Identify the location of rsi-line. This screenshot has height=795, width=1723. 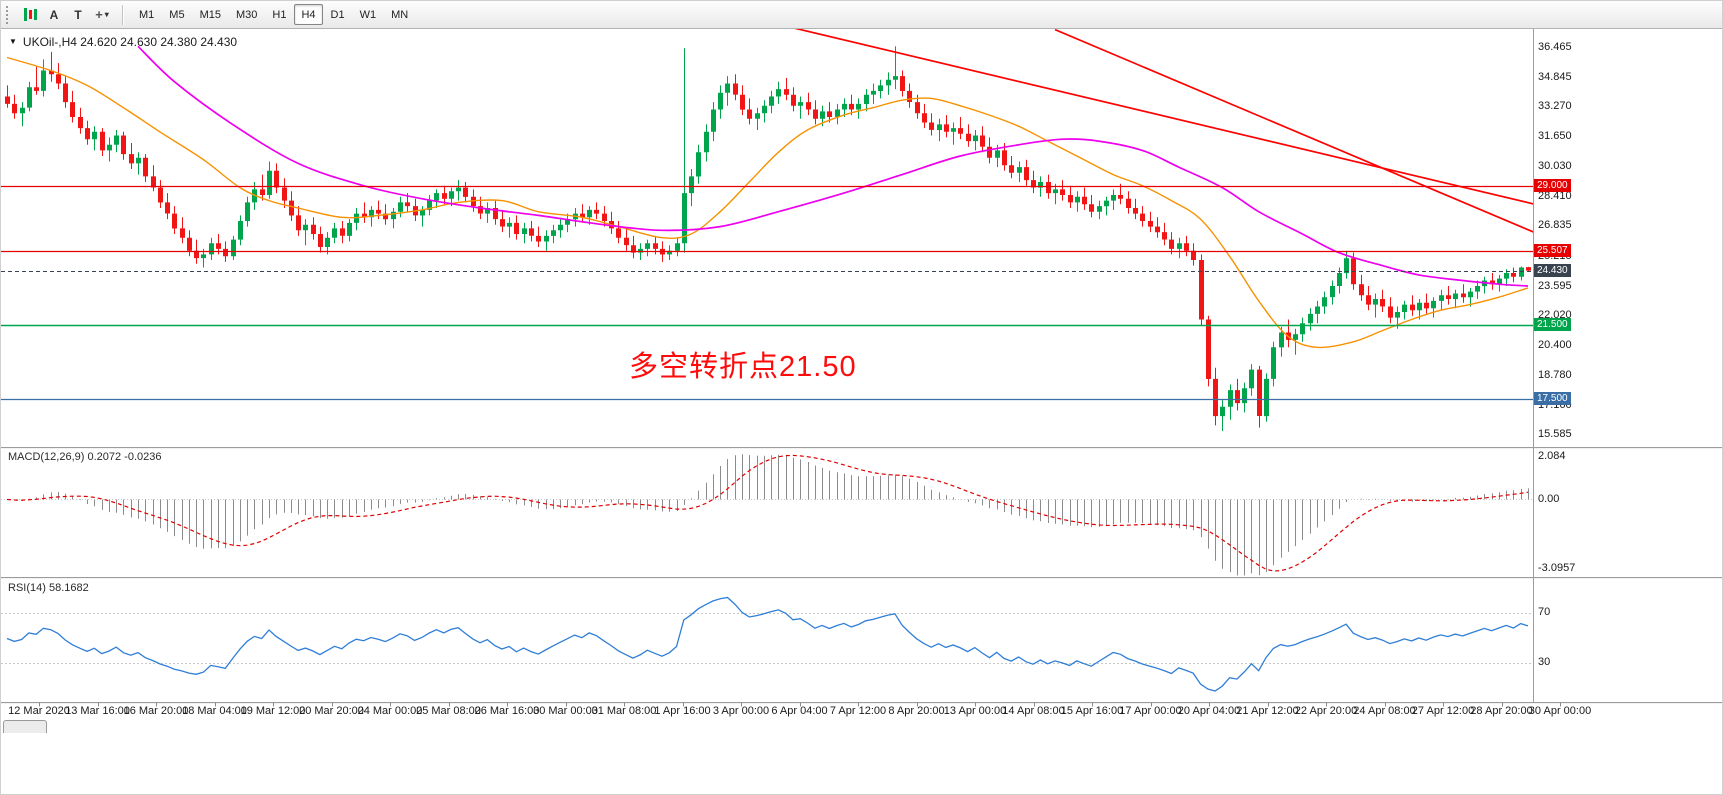
(767, 644).